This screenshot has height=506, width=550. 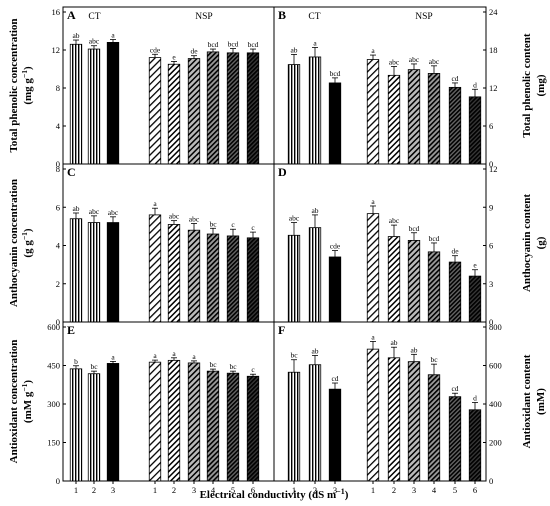 What do you see at coordinates (58, 246) in the screenshot?
I see `y-tick-label: 4` at bounding box center [58, 246].